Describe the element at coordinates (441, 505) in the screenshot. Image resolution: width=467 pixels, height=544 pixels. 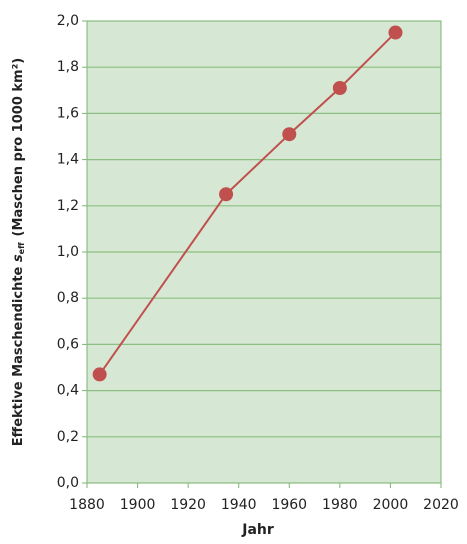
I see `x-tick-label: 2020` at that location.